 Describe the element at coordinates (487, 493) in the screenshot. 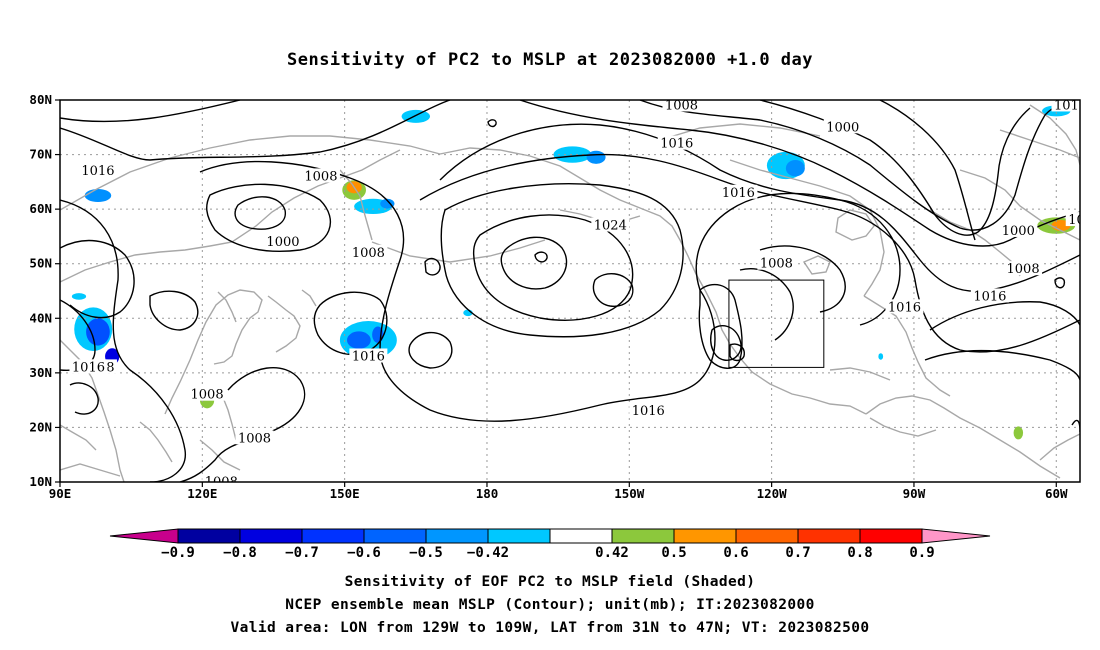

I see `lon-tick-label: 180` at that location.